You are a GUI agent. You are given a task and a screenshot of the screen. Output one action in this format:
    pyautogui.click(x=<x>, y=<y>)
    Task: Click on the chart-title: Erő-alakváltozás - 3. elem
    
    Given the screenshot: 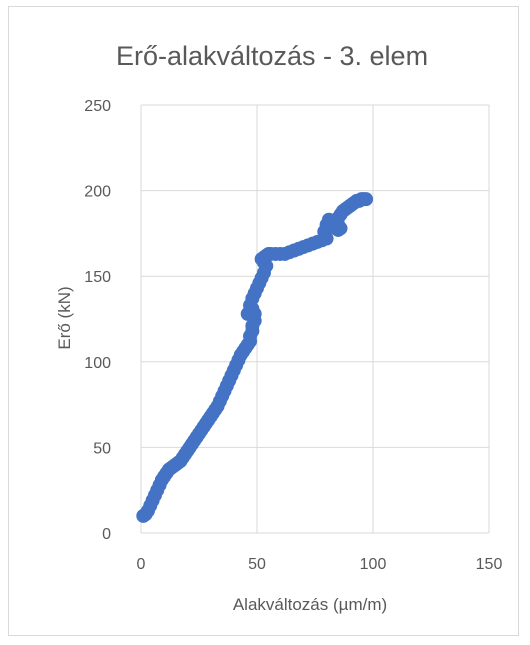 What is the action you would take?
    pyautogui.click(x=272, y=56)
    